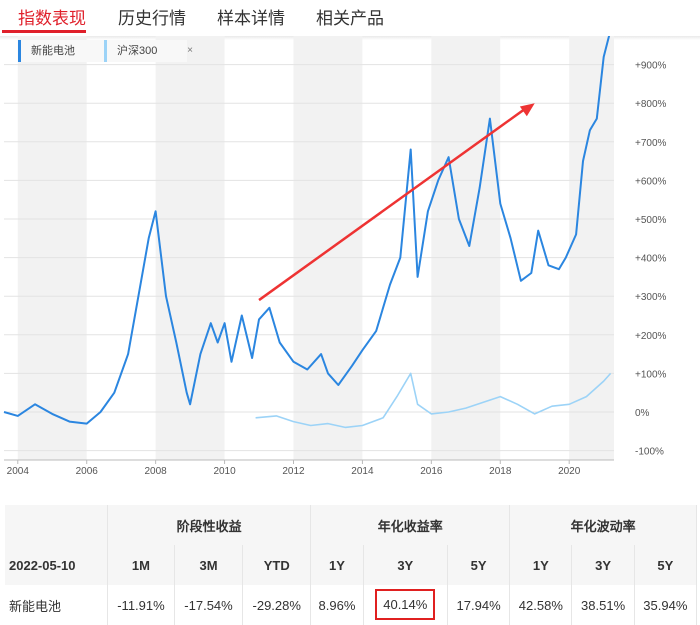  I want to click on x-tick-label: 2016, so click(431, 471).